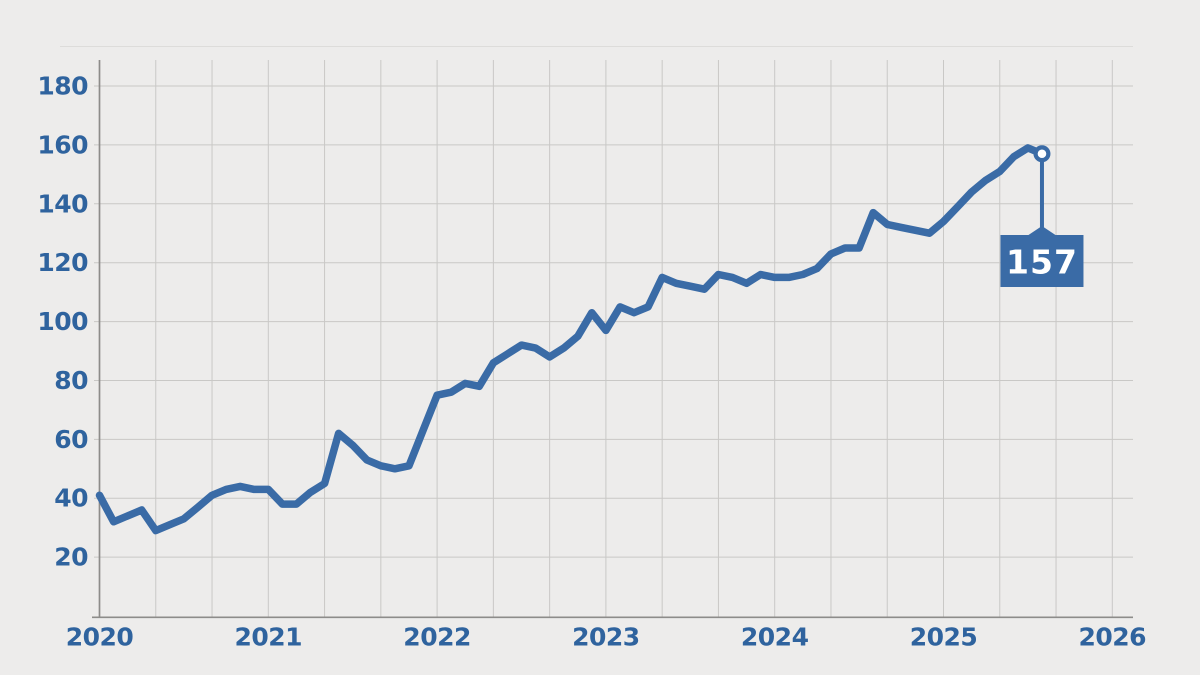 This screenshot has width=1200, height=675. I want to click on y-tick-label: 20, so click(71, 557).